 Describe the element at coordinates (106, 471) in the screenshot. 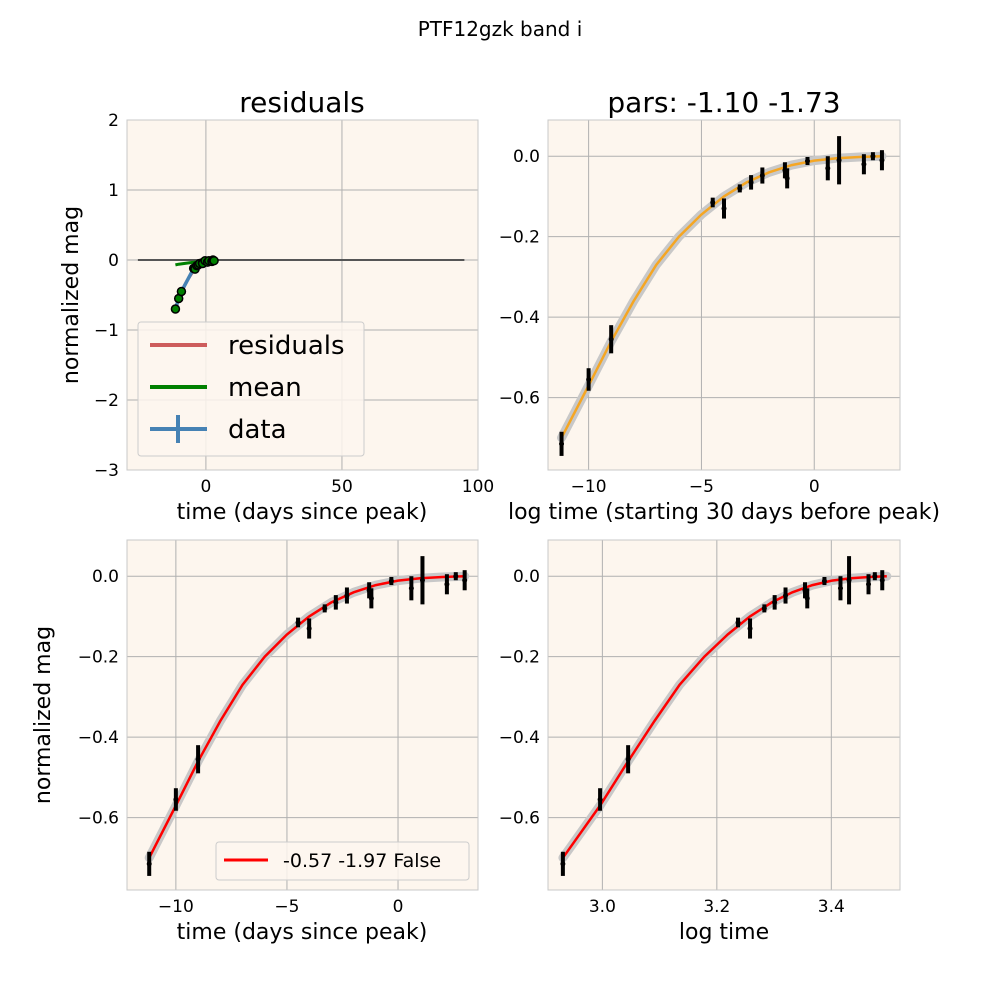

I see `y-tick-label: −3` at that location.